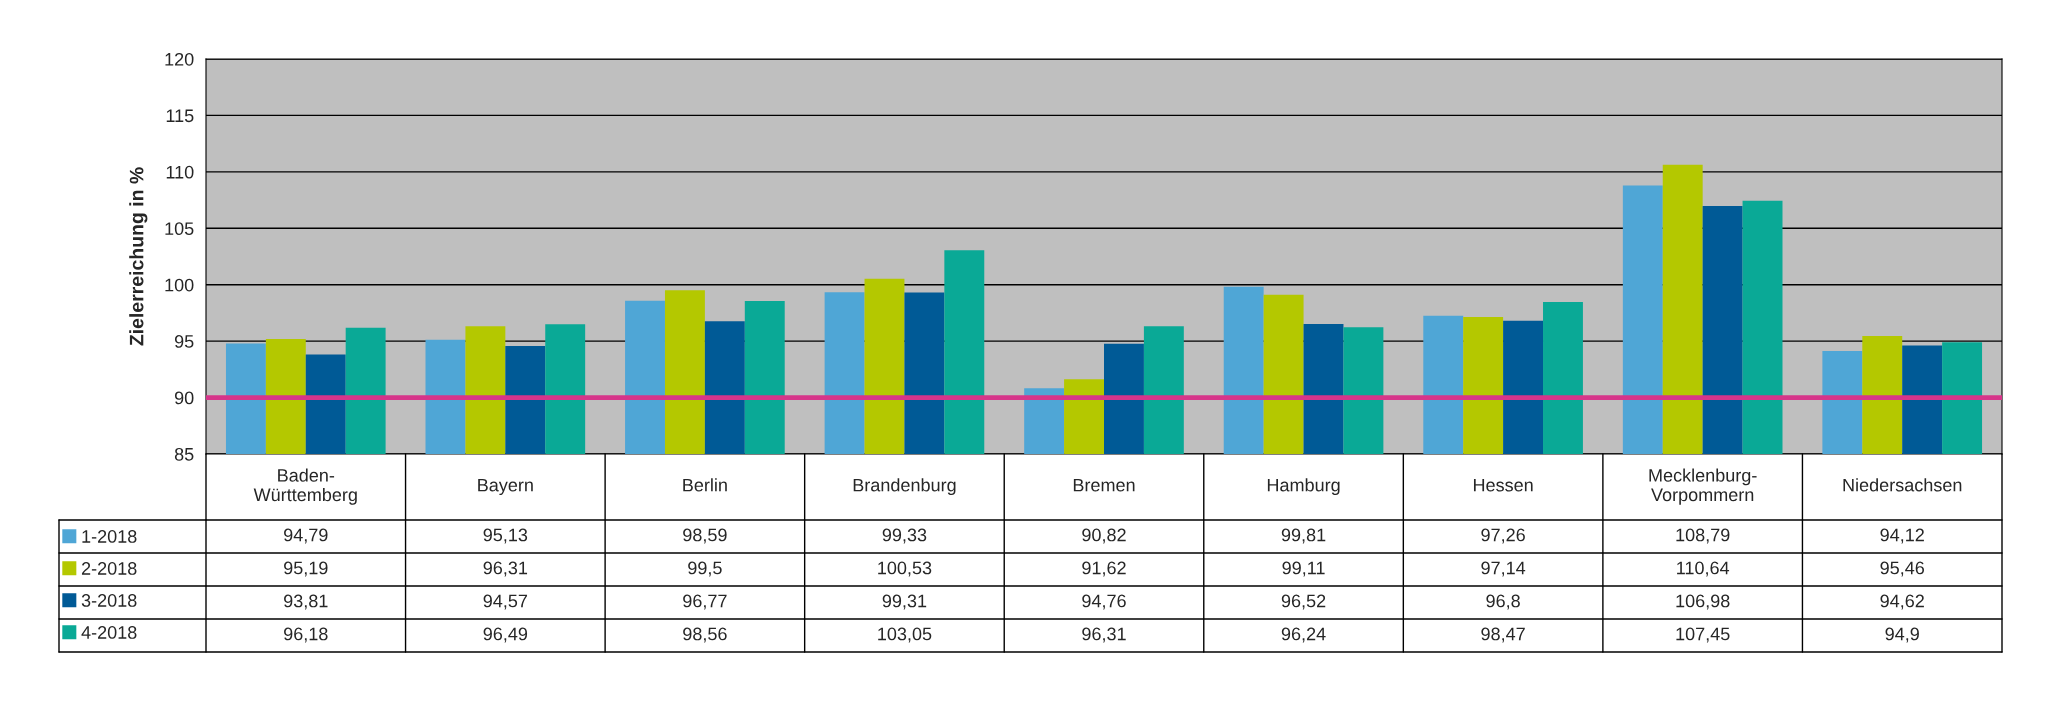 Image resolution: width=2052 pixels, height=709 pixels. What do you see at coordinates (905, 569) in the screenshot?
I see `data-label: 100,53` at bounding box center [905, 569].